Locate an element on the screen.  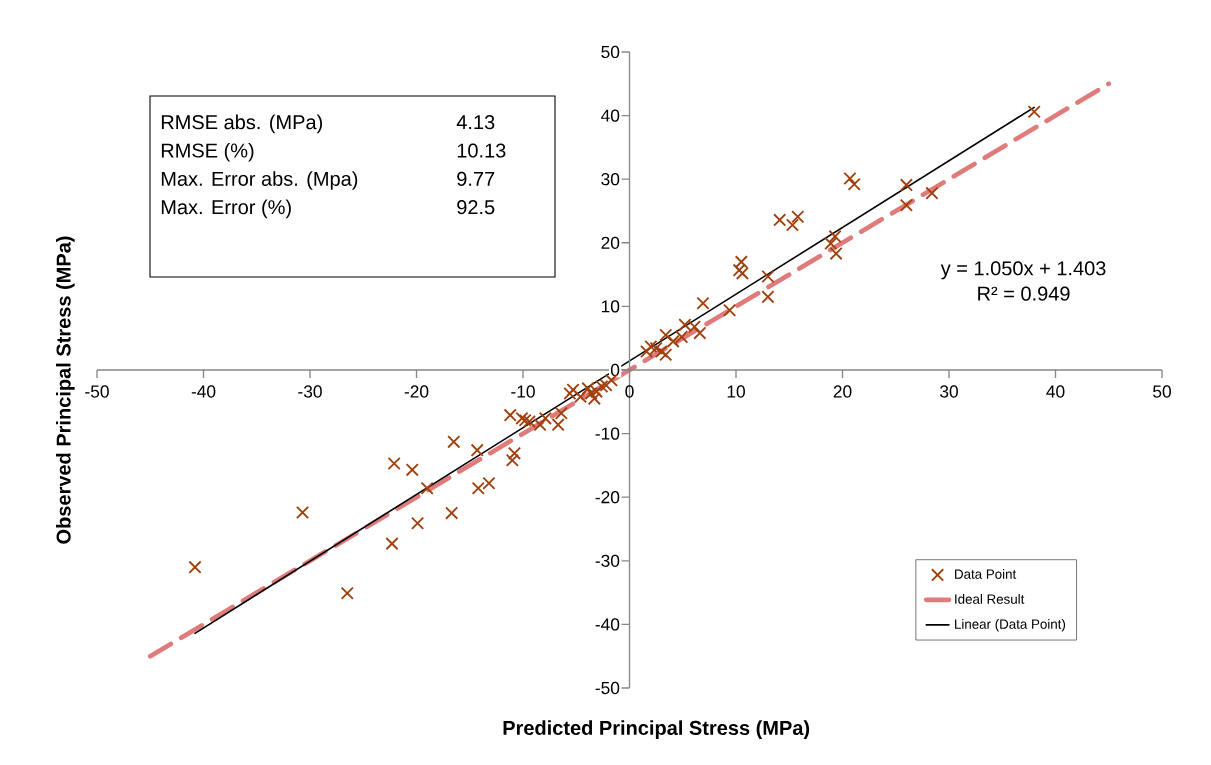
annotation: 10.13 is located at coordinates (481, 150).